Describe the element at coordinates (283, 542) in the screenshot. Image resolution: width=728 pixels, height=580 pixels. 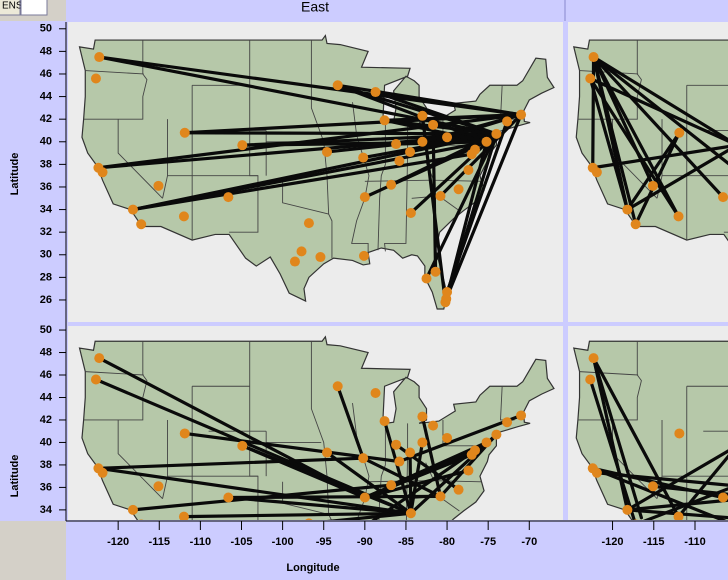
I see `x-tick-label: -100` at that location.